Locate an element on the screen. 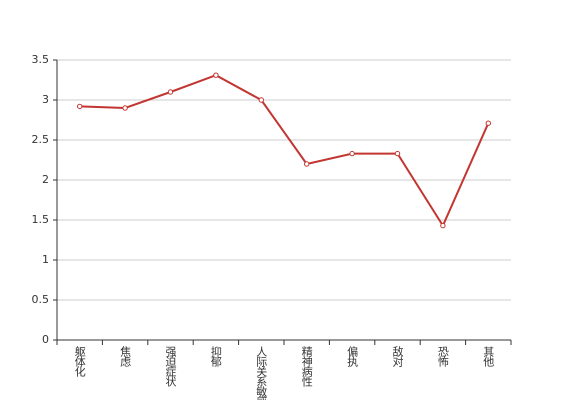 The height and width of the screenshot is (400, 567). x-tick-label: 偏执 is located at coordinates (352, 356).